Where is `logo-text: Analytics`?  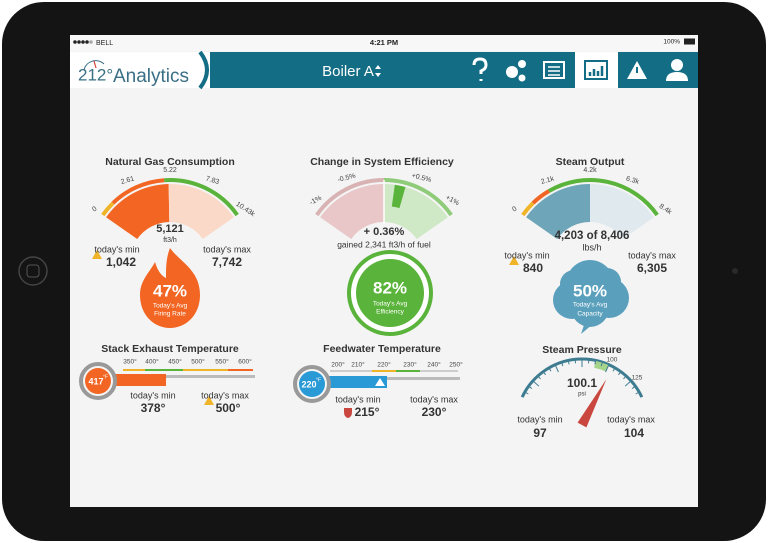 logo-text: Analytics is located at coordinates (151, 76).